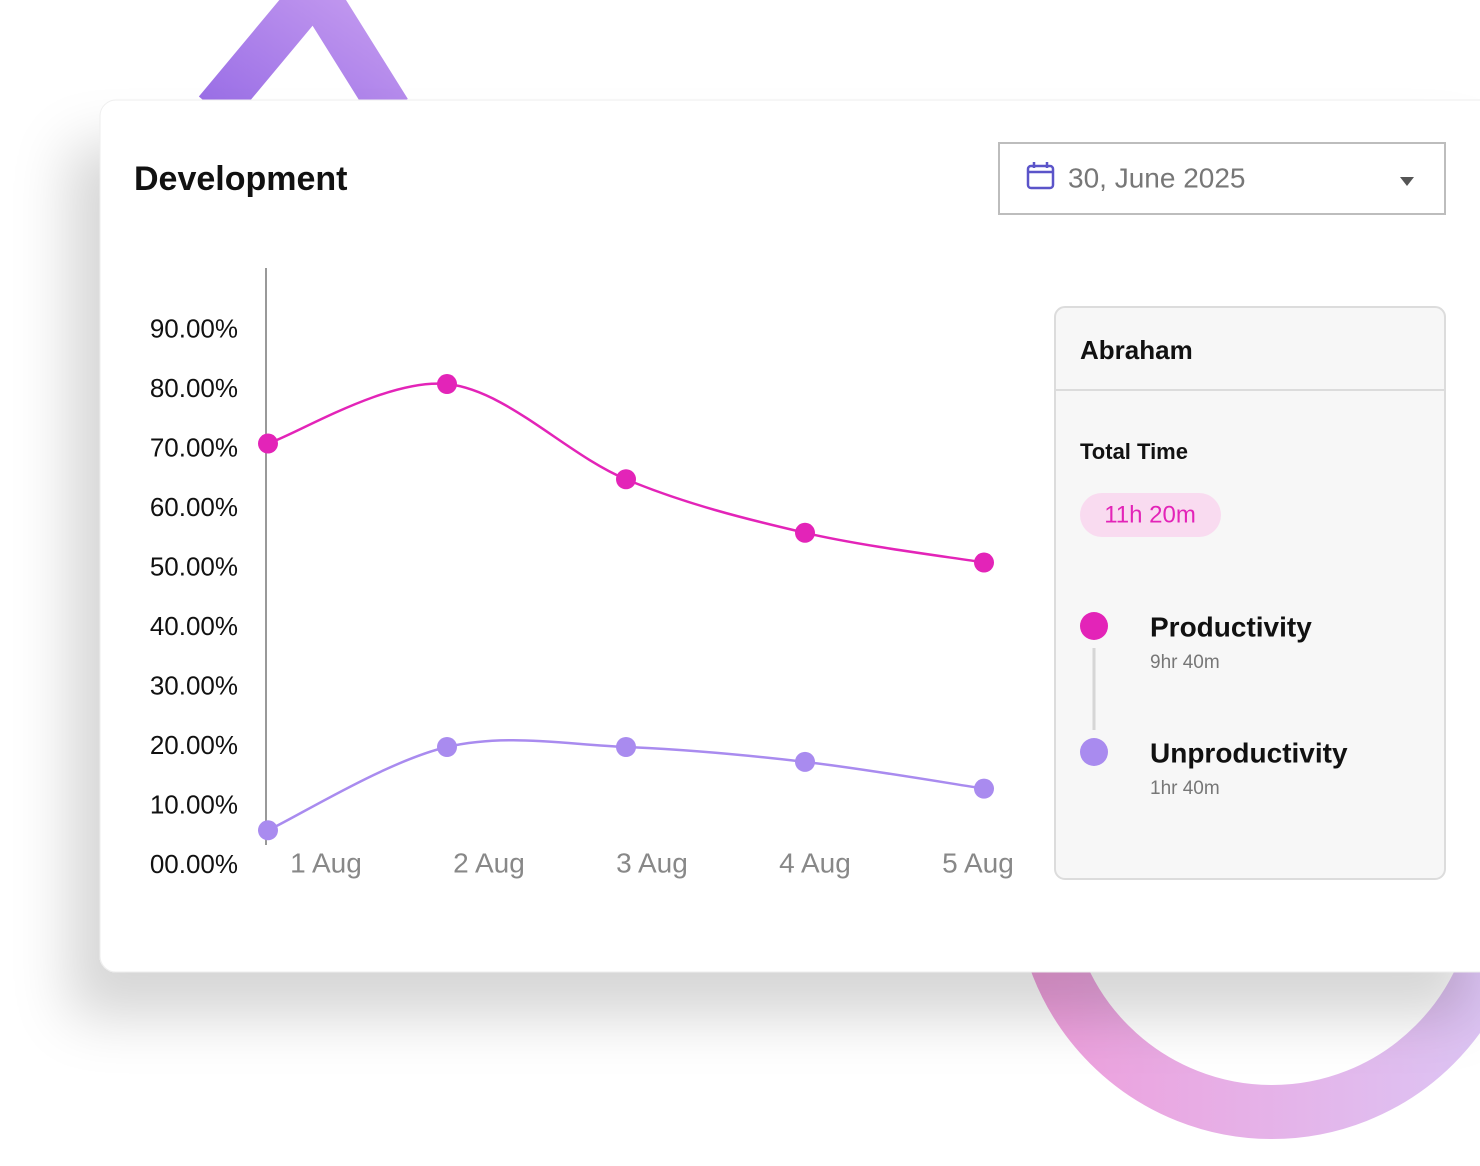 This screenshot has height=1166, width=1480. I want to click on total-label: Total Time, so click(1134, 451).